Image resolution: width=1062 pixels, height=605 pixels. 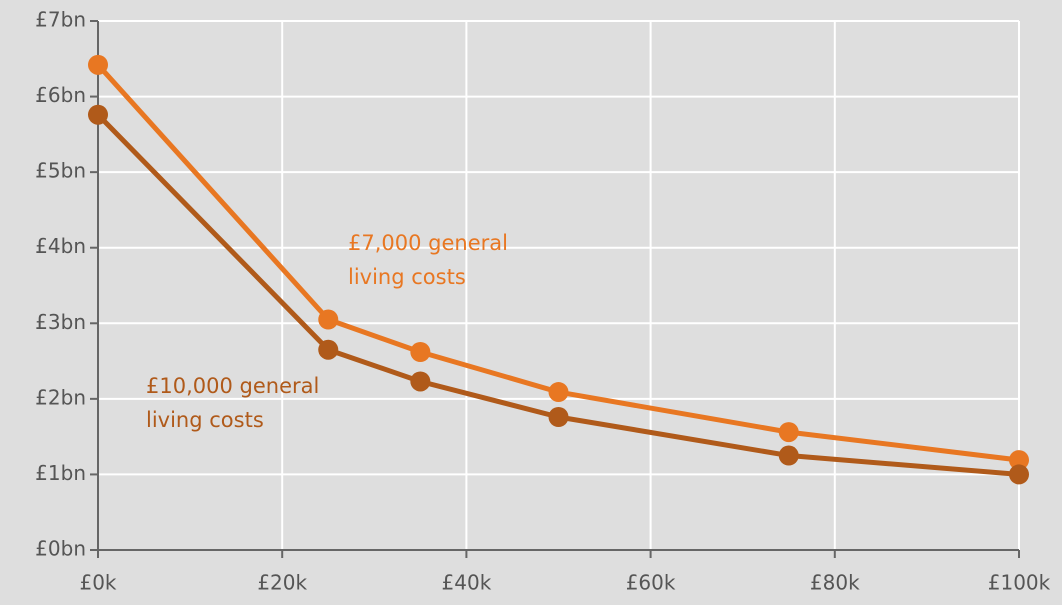 I want to click on x-tick-label: £40k, so click(x=467, y=583).